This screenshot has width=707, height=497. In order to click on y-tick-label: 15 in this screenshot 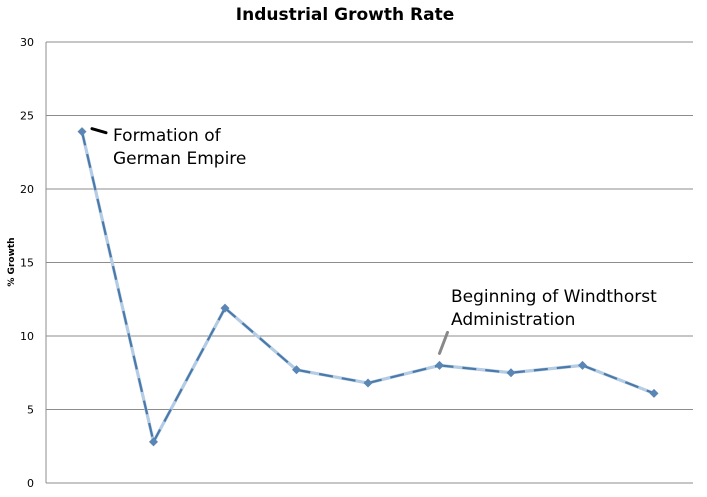, I will do `click(27, 263)`.